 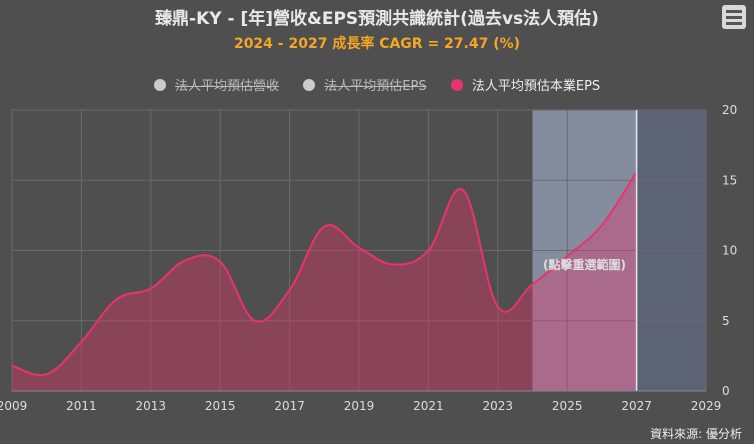 What do you see at coordinates (220, 406) in the screenshot?
I see `x-tick-label: 2015` at bounding box center [220, 406].